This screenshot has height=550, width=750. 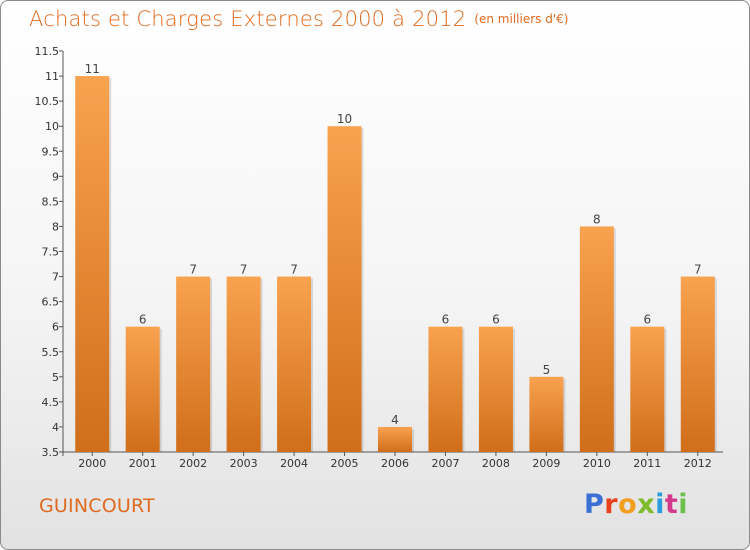 What do you see at coordinates (51, 352) in the screenshot?
I see `y-tick-label: 5.5` at bounding box center [51, 352].